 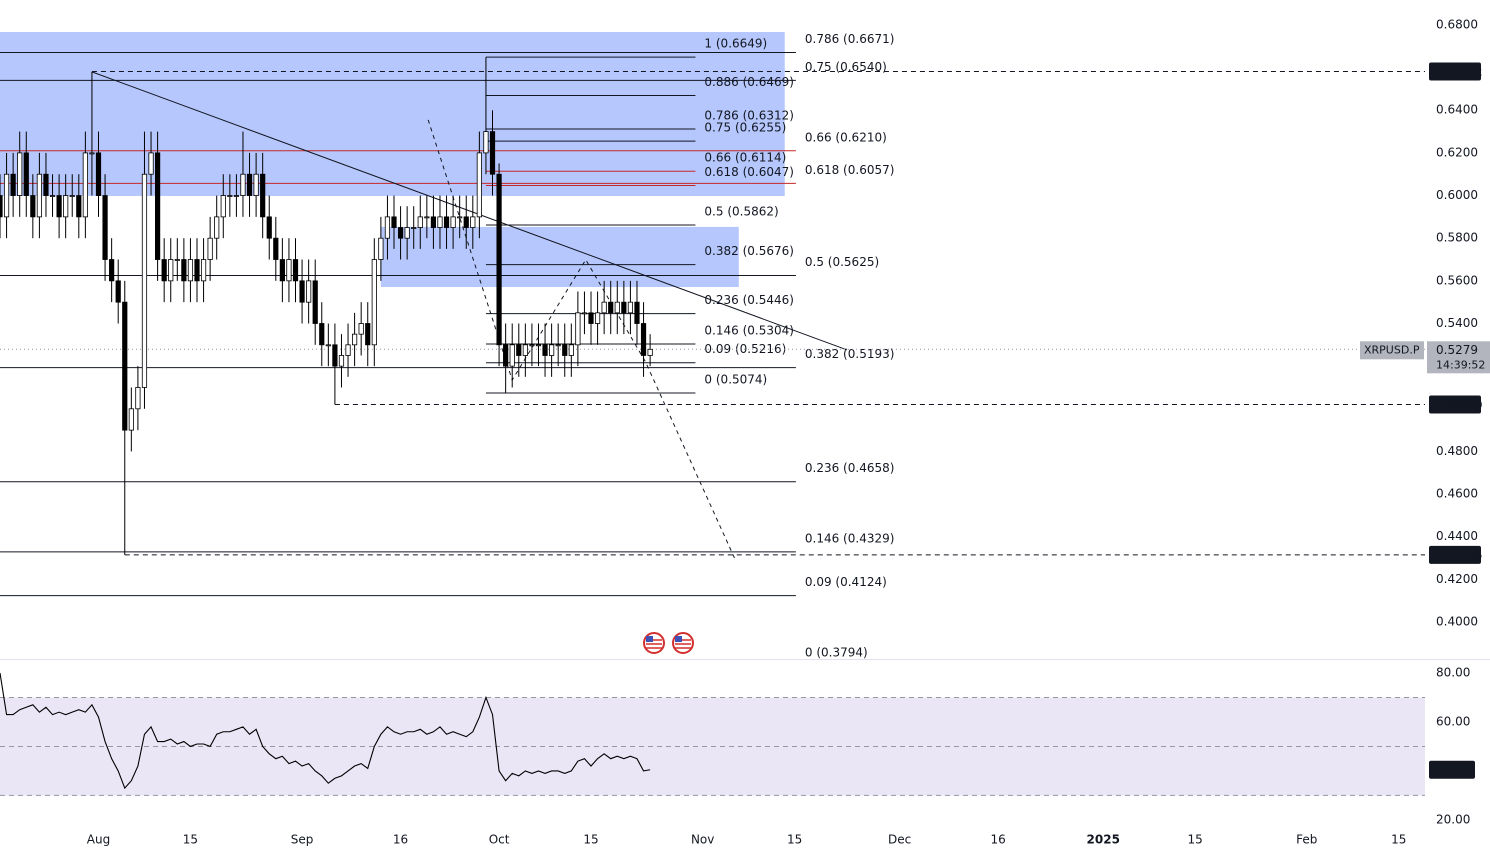 I want to click on fib-label: 0.146 (0.5304), so click(x=749, y=330).